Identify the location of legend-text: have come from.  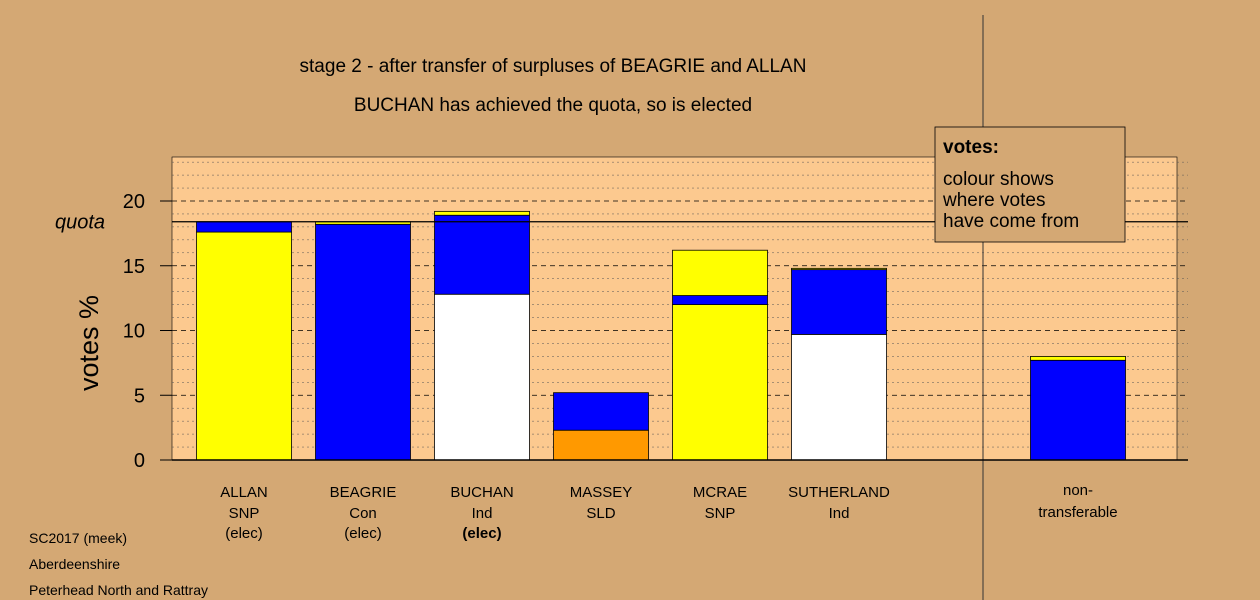
(1011, 221).